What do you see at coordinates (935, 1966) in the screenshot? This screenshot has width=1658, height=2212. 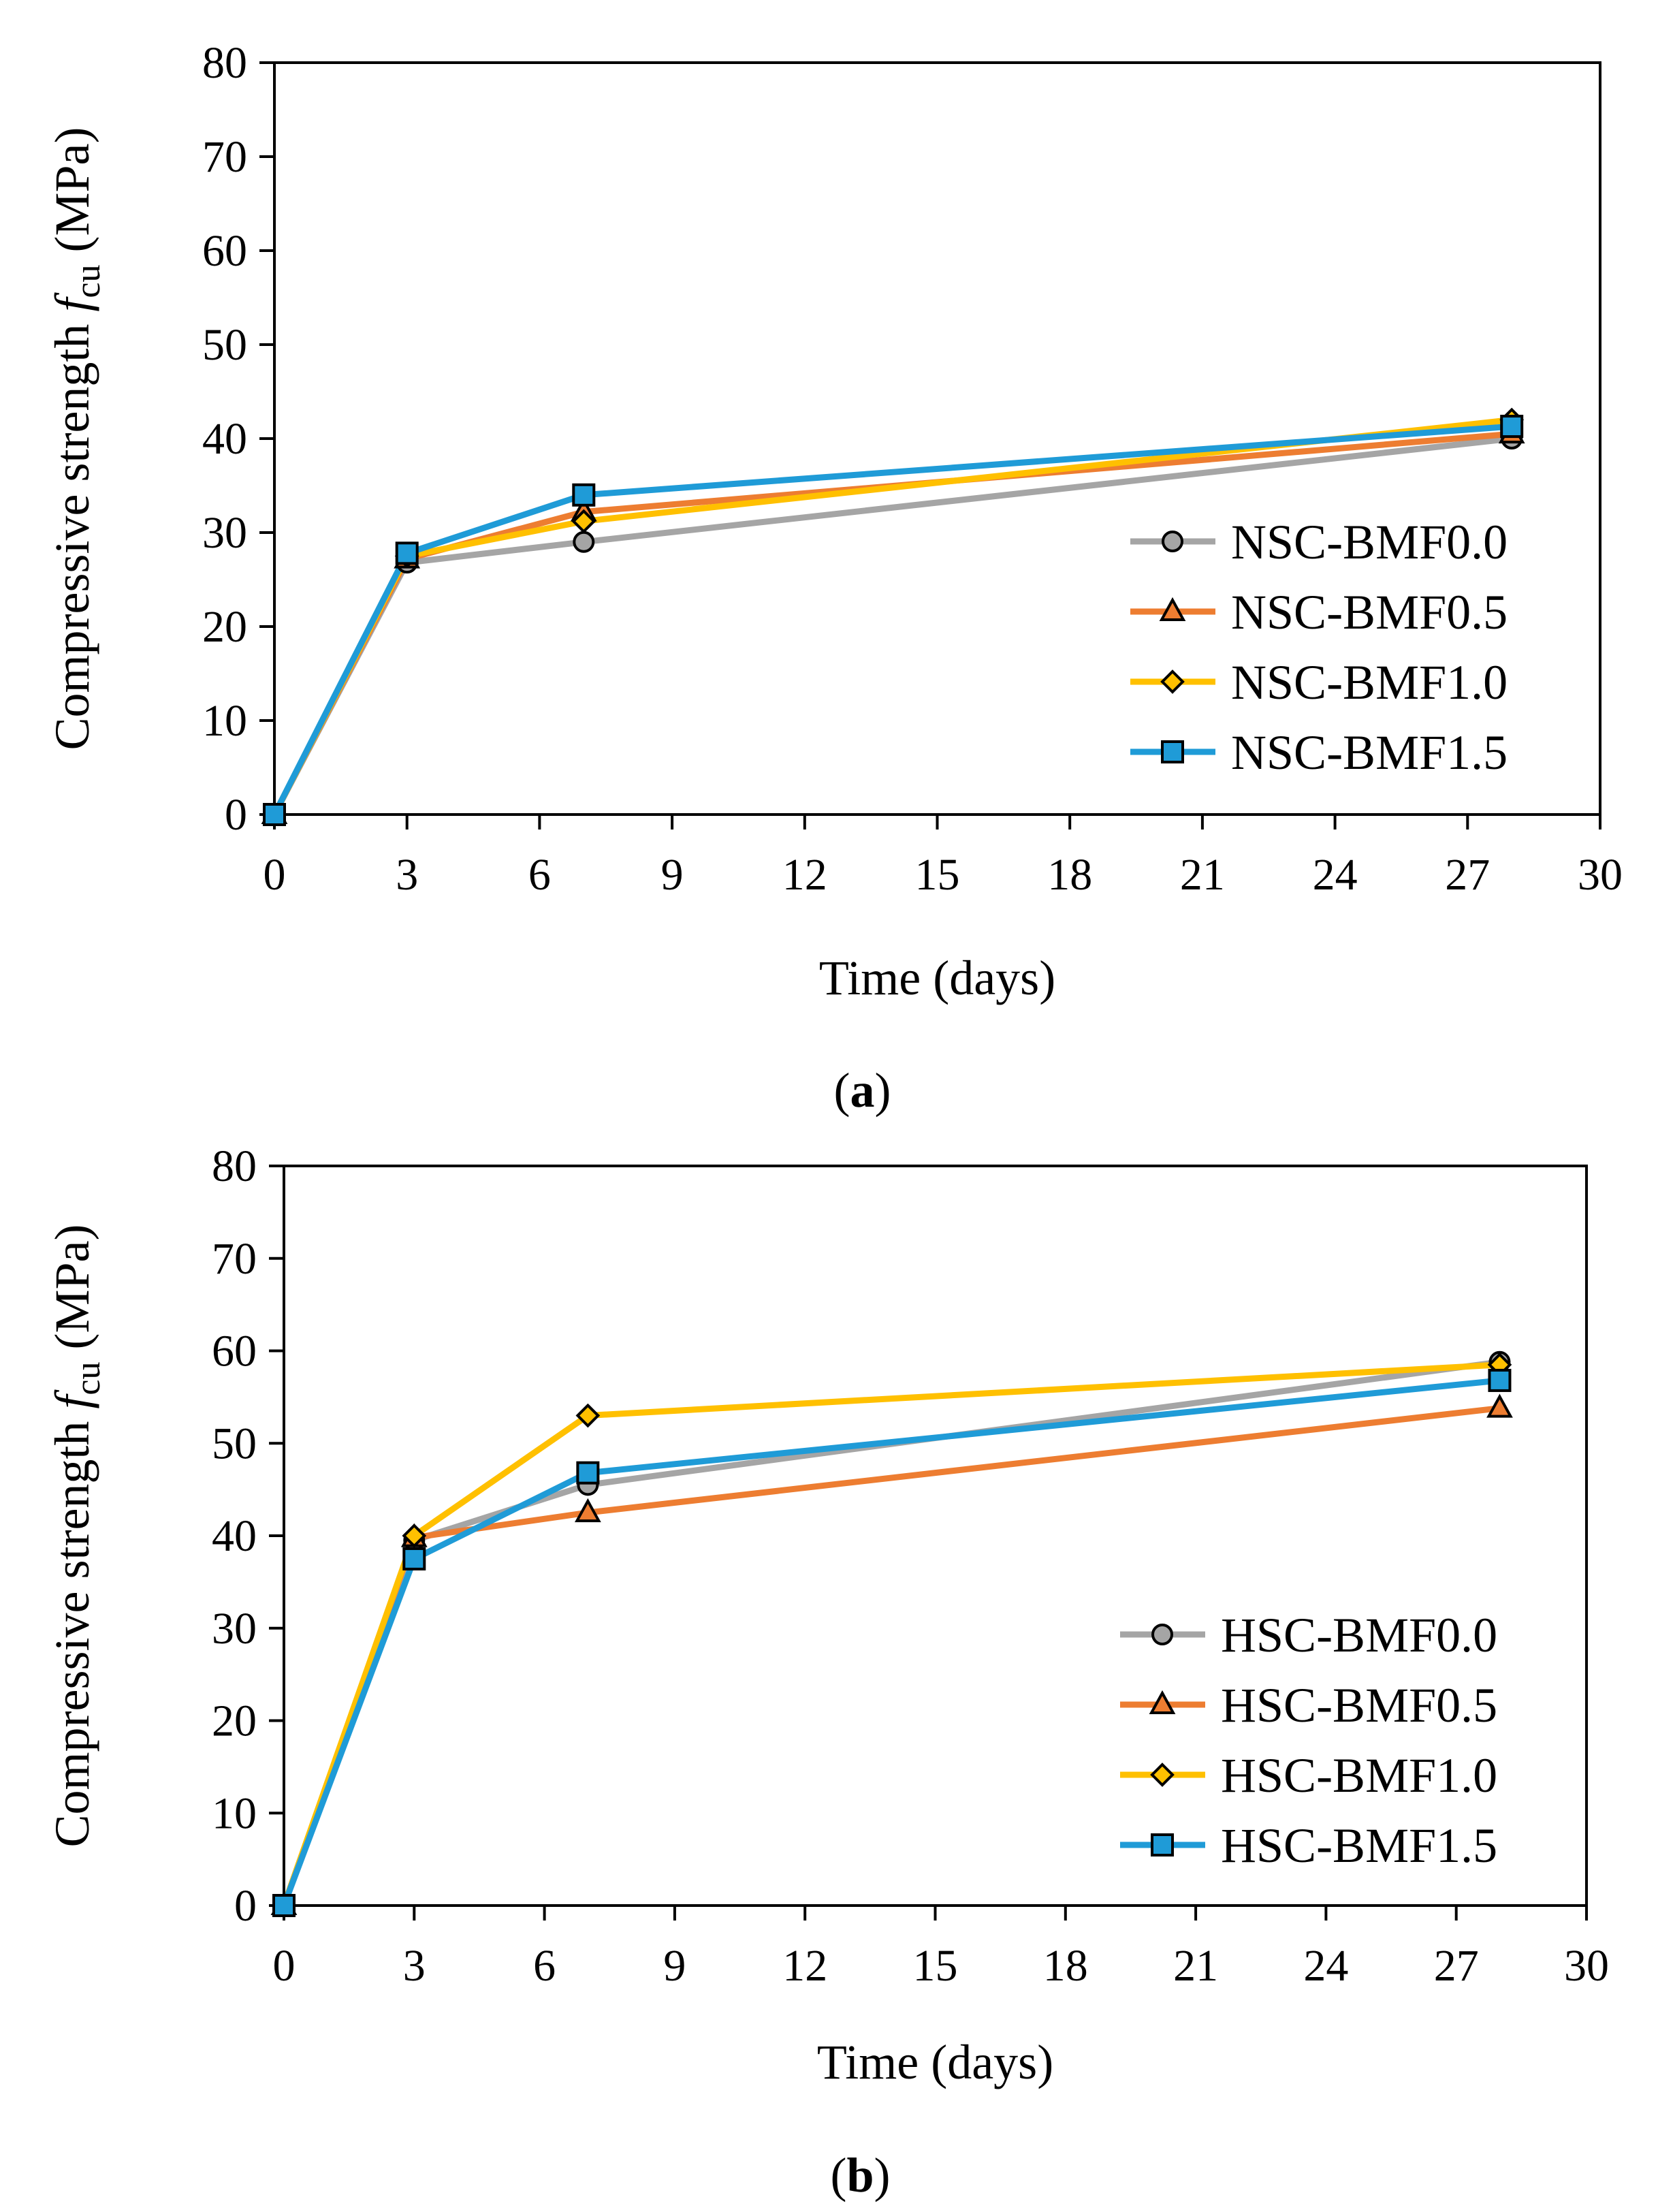 I see `x-tick-label-b: 15` at bounding box center [935, 1966].